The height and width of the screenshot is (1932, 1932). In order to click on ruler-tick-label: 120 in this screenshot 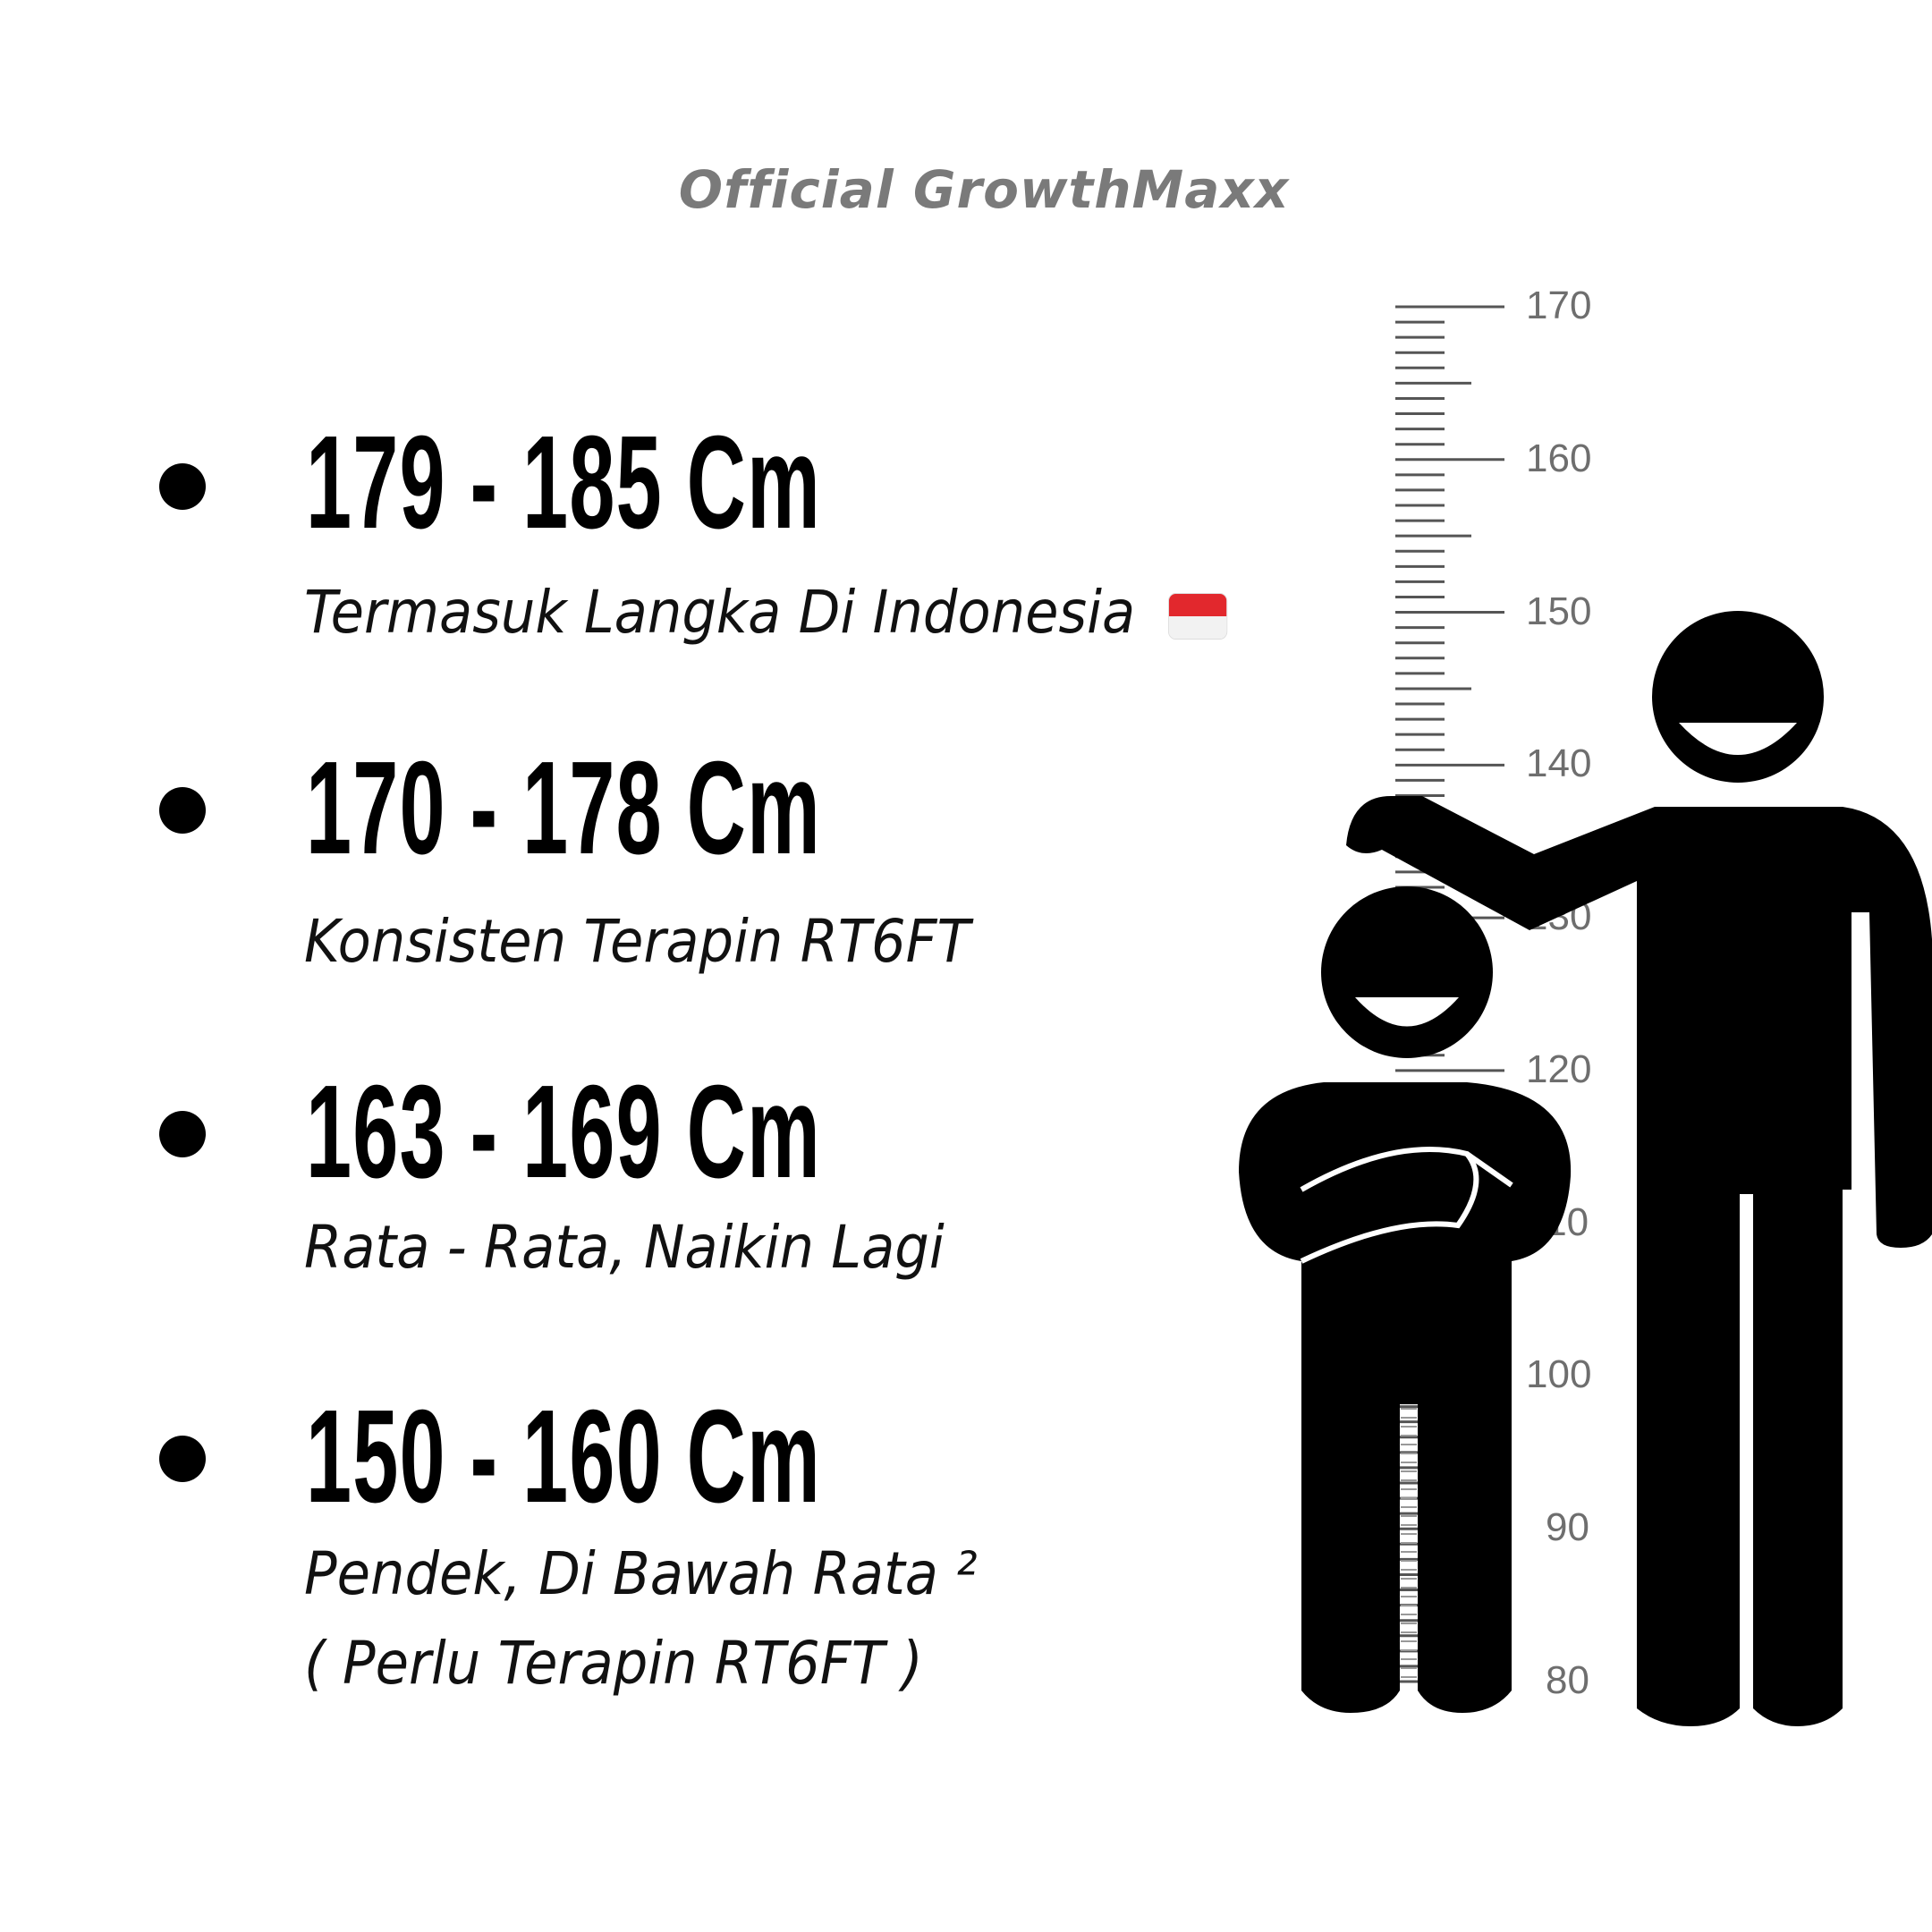, I will do `click(1559, 1068)`.